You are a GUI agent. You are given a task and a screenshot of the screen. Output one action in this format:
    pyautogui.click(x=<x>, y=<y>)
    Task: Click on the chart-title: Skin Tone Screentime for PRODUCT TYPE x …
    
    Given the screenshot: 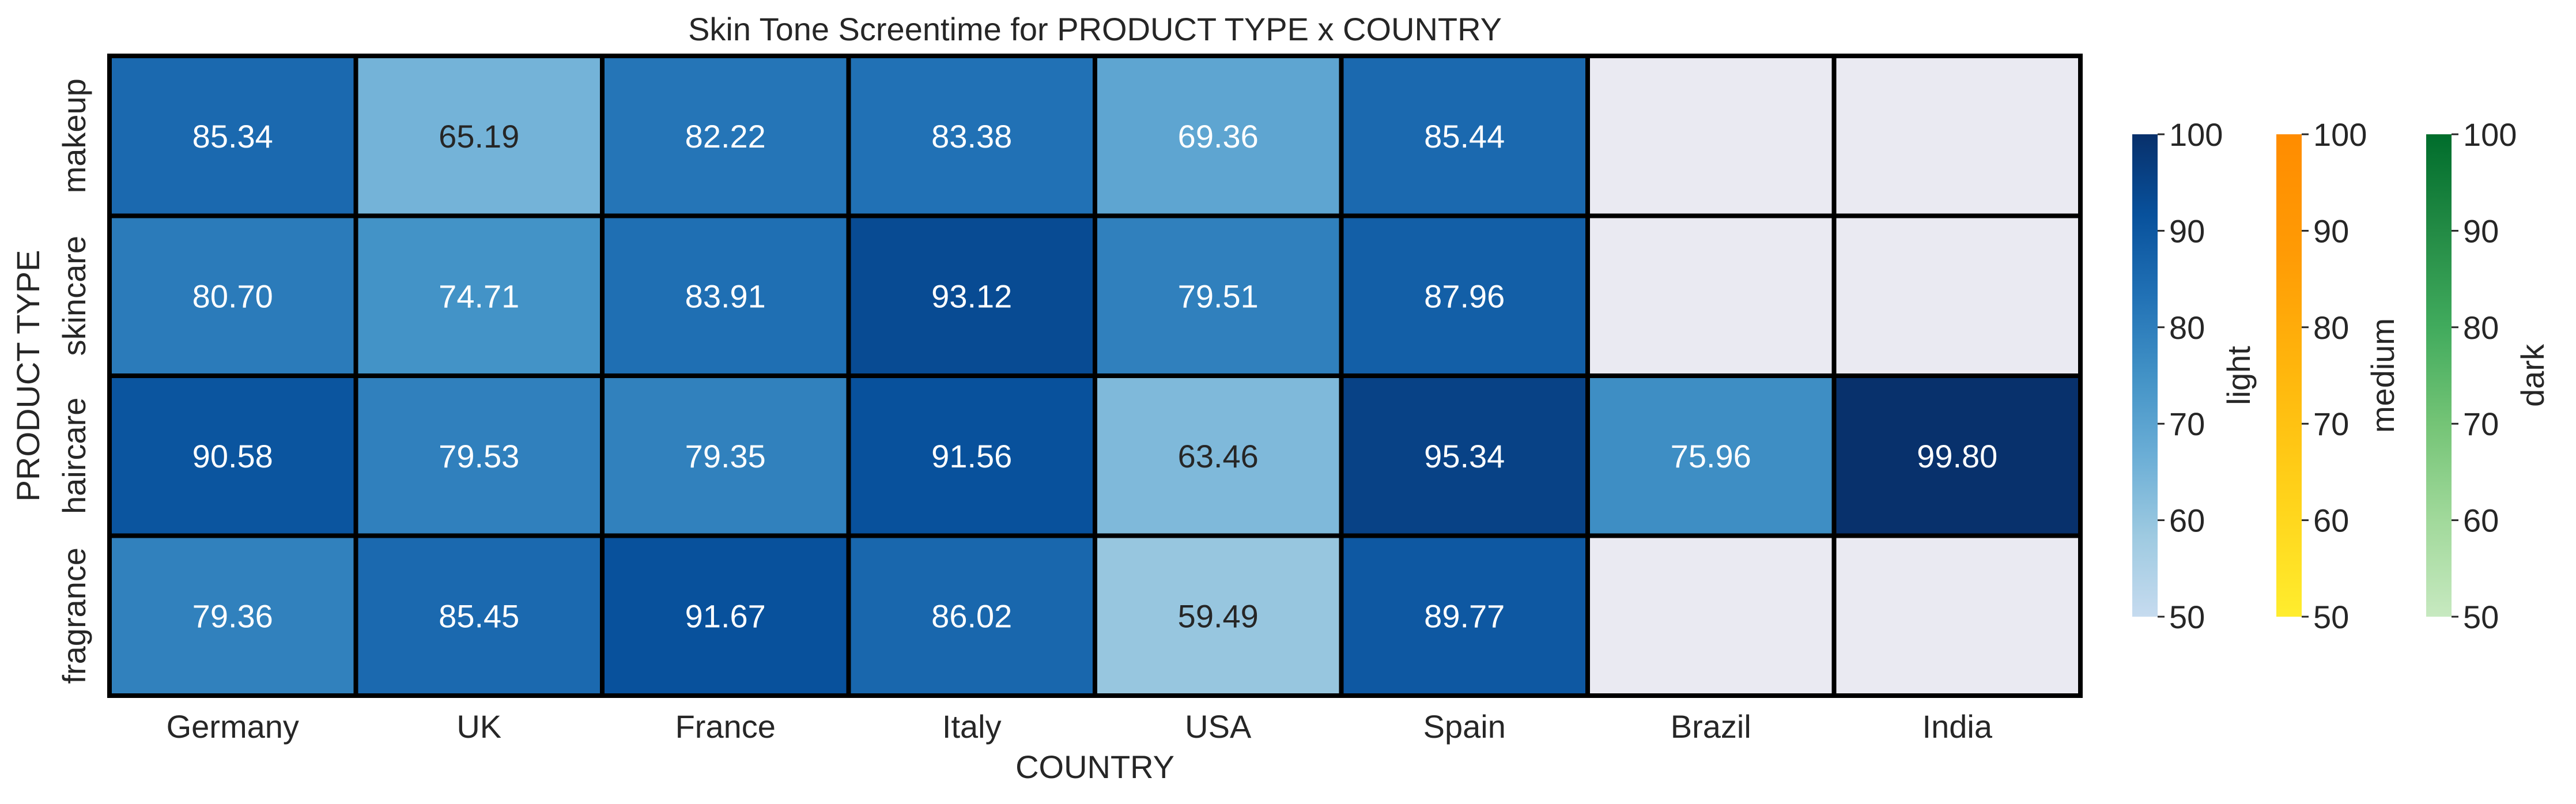 What is the action you would take?
    pyautogui.click(x=1095, y=29)
    